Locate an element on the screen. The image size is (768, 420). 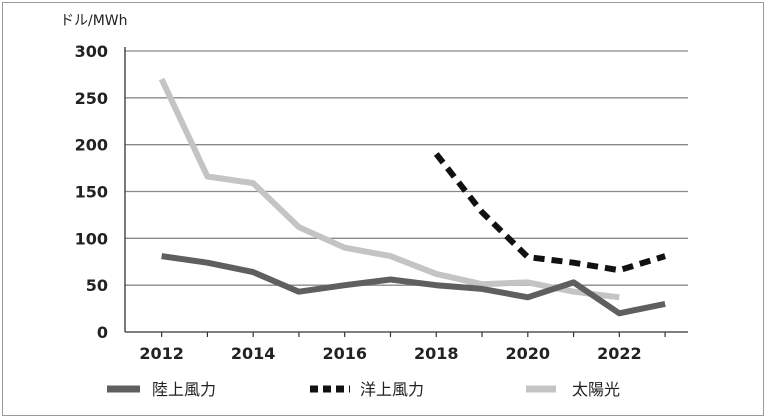
x-tick-label: 2014 is located at coordinates (253, 353).